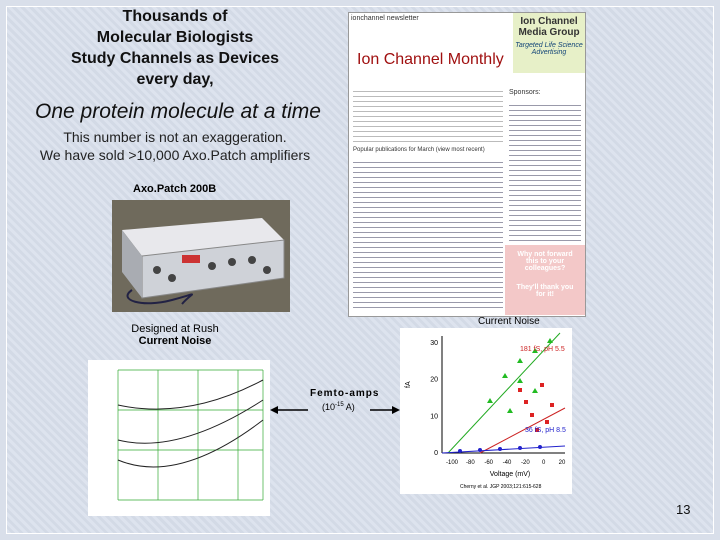 The image size is (720, 540). What do you see at coordinates (549, 21) in the screenshot?
I see `brand-line: Ion Channel` at bounding box center [549, 21].